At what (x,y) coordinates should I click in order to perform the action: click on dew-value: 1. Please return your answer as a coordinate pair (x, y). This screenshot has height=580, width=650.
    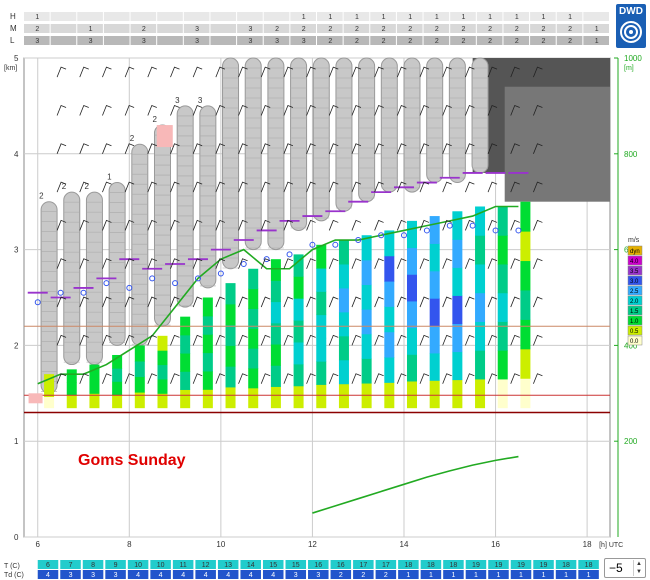
    Looking at the image, I should click on (566, 575).